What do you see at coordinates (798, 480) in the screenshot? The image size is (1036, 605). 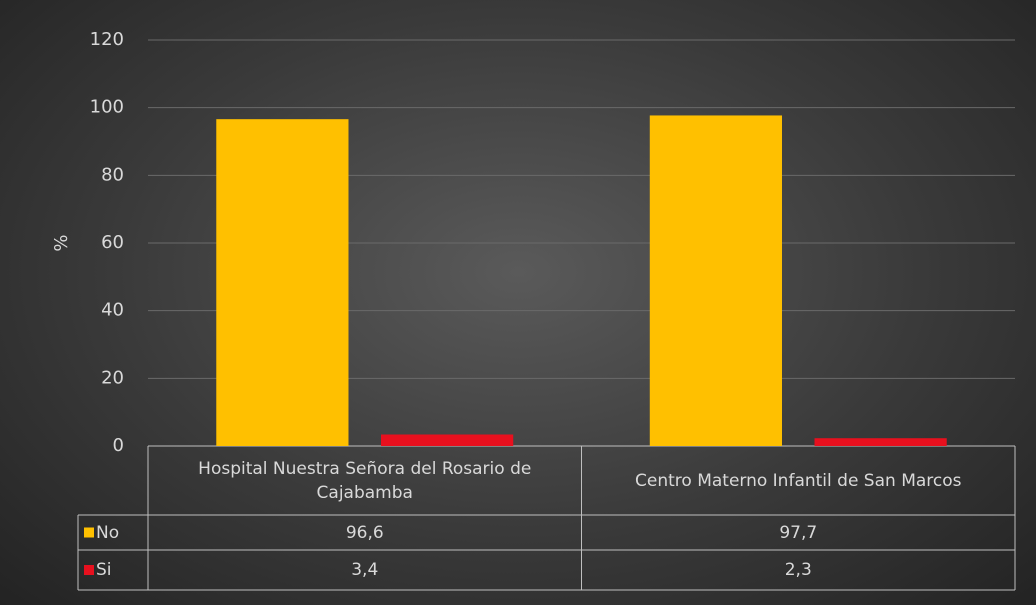 I see `category-label: Centro Materno Infantil de San Marcos` at bounding box center [798, 480].